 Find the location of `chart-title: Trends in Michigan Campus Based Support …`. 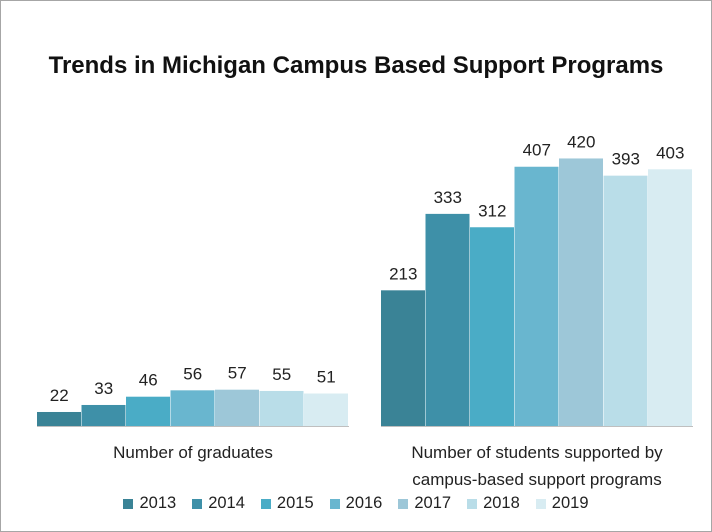

chart-title: Trends in Michigan Campus Based Support … is located at coordinates (356, 65).